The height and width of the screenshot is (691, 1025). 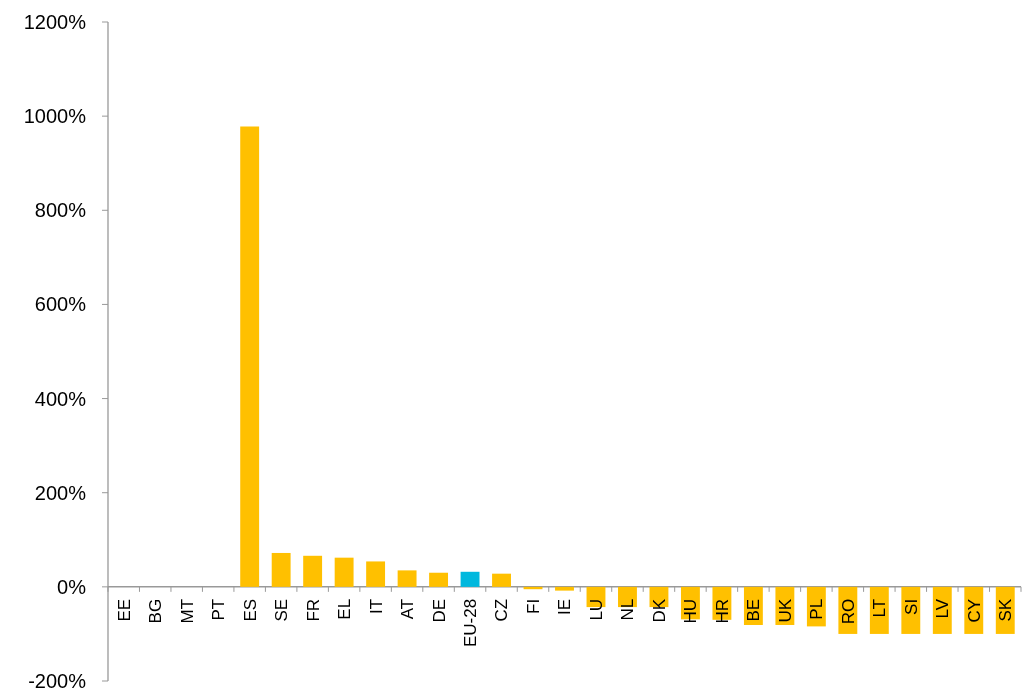 I want to click on x-tick-label: HR, so click(x=722, y=611).